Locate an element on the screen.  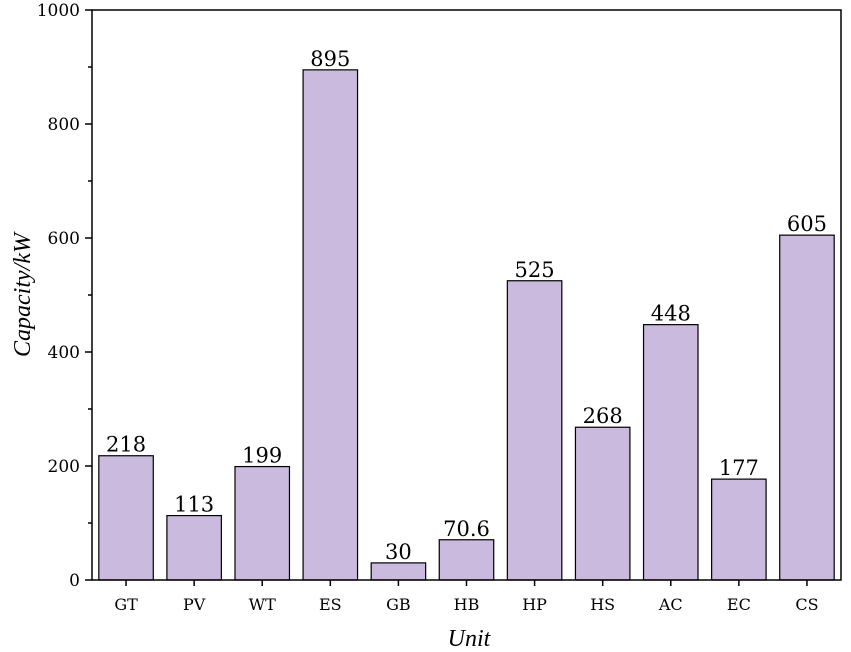
x-tick-label-hs: HS is located at coordinates (602, 604).